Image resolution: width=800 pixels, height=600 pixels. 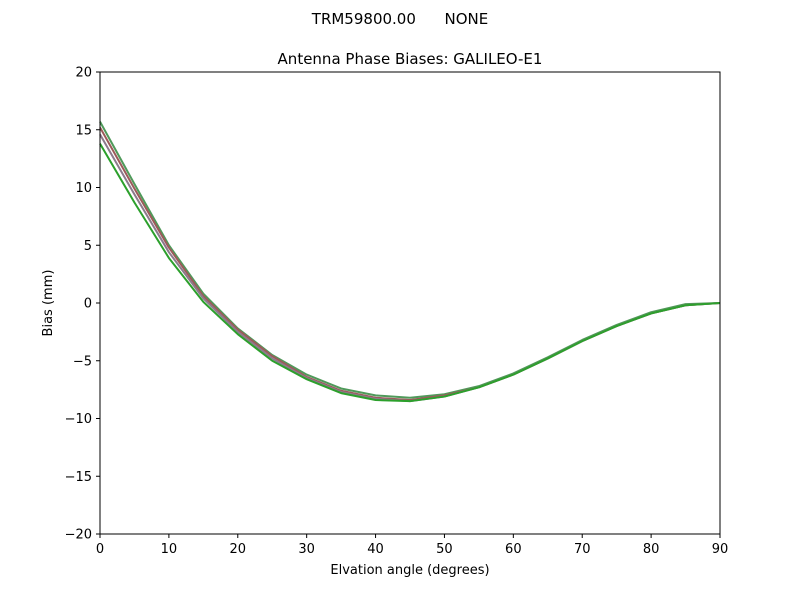 I want to click on x-axis-label: Elvation angle (degrees), so click(x=409, y=570).